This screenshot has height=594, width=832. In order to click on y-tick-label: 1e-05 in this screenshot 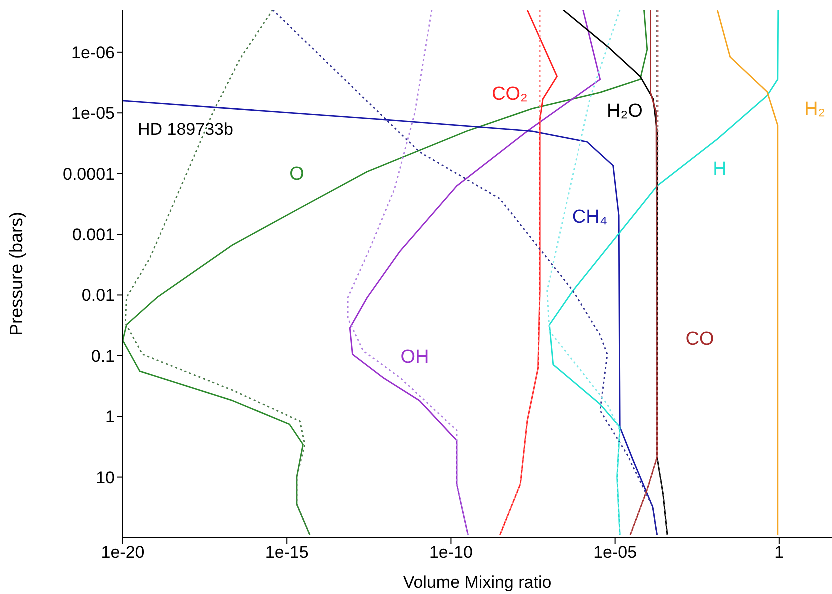, I will do `click(93, 114)`.